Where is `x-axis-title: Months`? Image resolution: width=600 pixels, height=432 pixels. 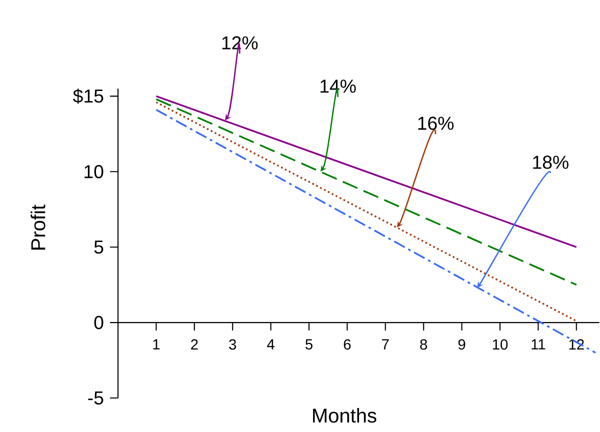
x-axis-title: Months is located at coordinates (344, 415).